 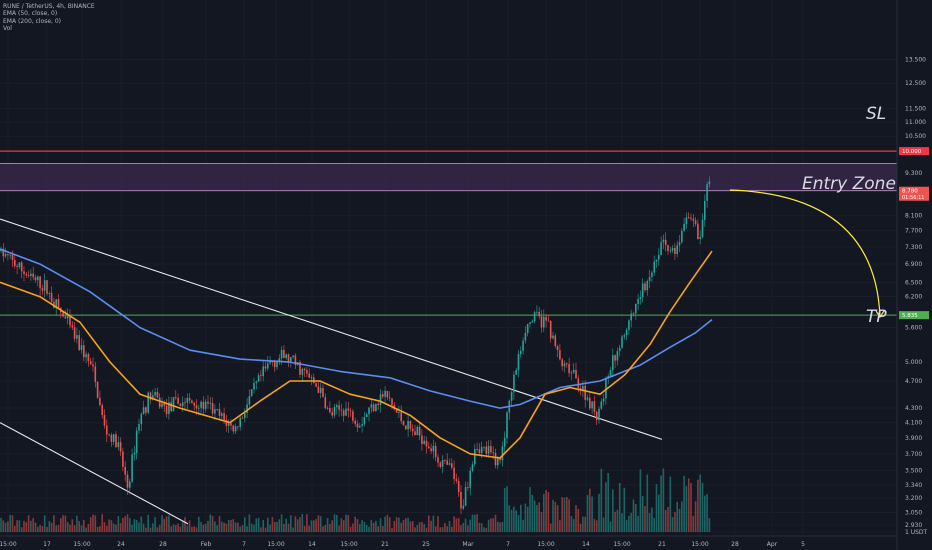 I want to click on tp-price-tag-bg, so click(x=914, y=315).